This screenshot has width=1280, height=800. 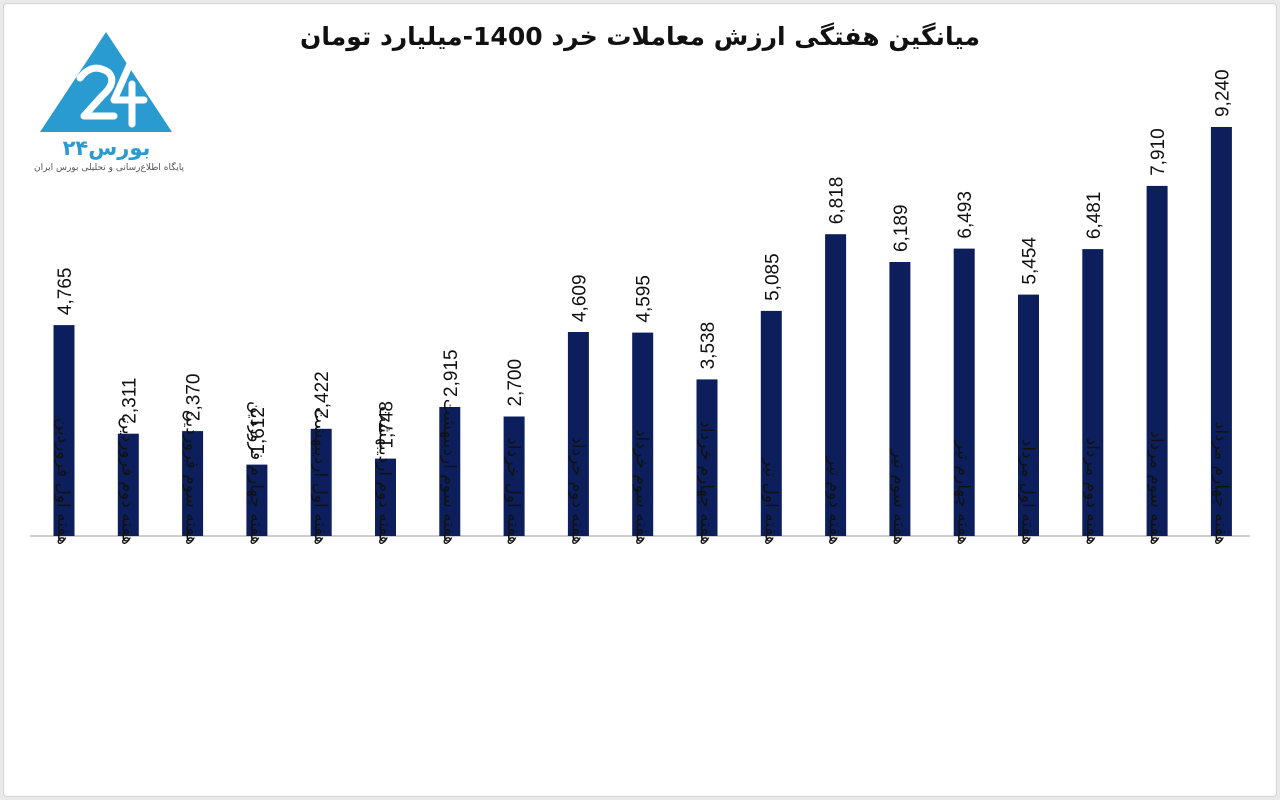 I want to click on bar-value-label: 2,311, so click(x=129, y=401).